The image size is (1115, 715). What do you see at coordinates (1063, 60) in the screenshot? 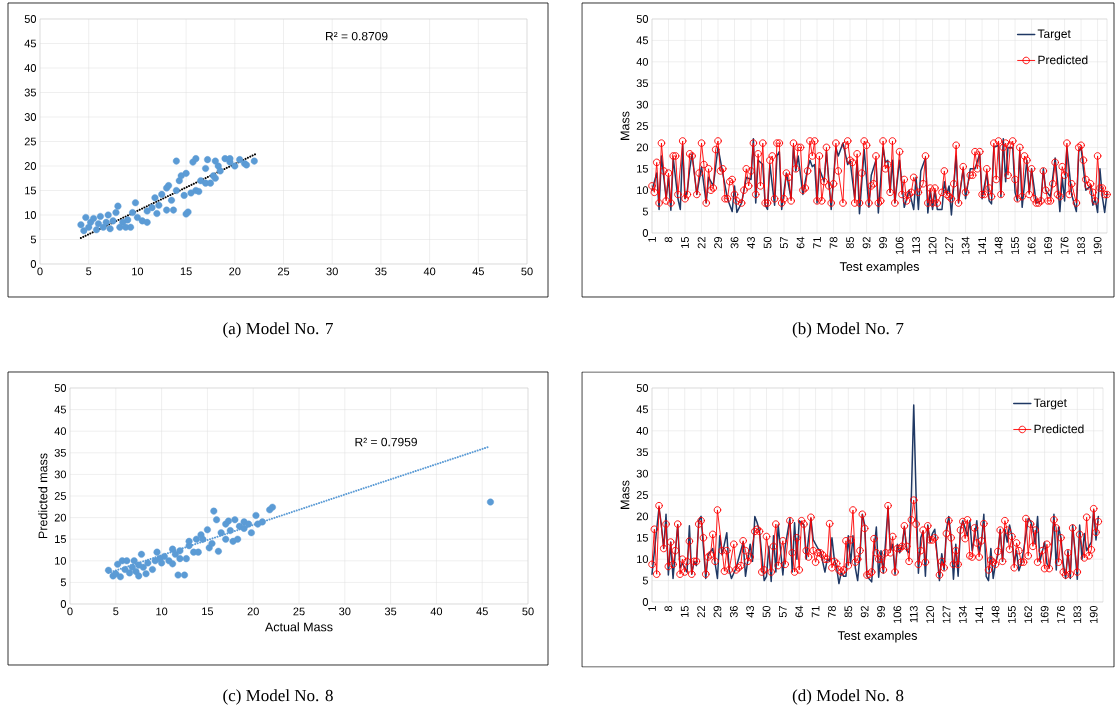
I see `legend-label: Predicted` at bounding box center [1063, 60].